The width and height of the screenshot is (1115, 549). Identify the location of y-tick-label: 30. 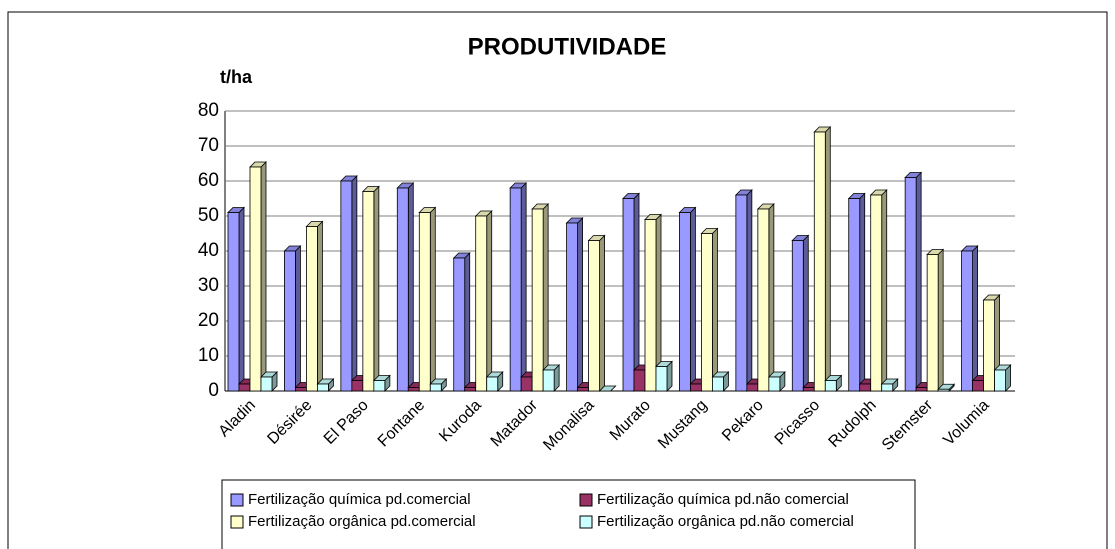
(208, 285).